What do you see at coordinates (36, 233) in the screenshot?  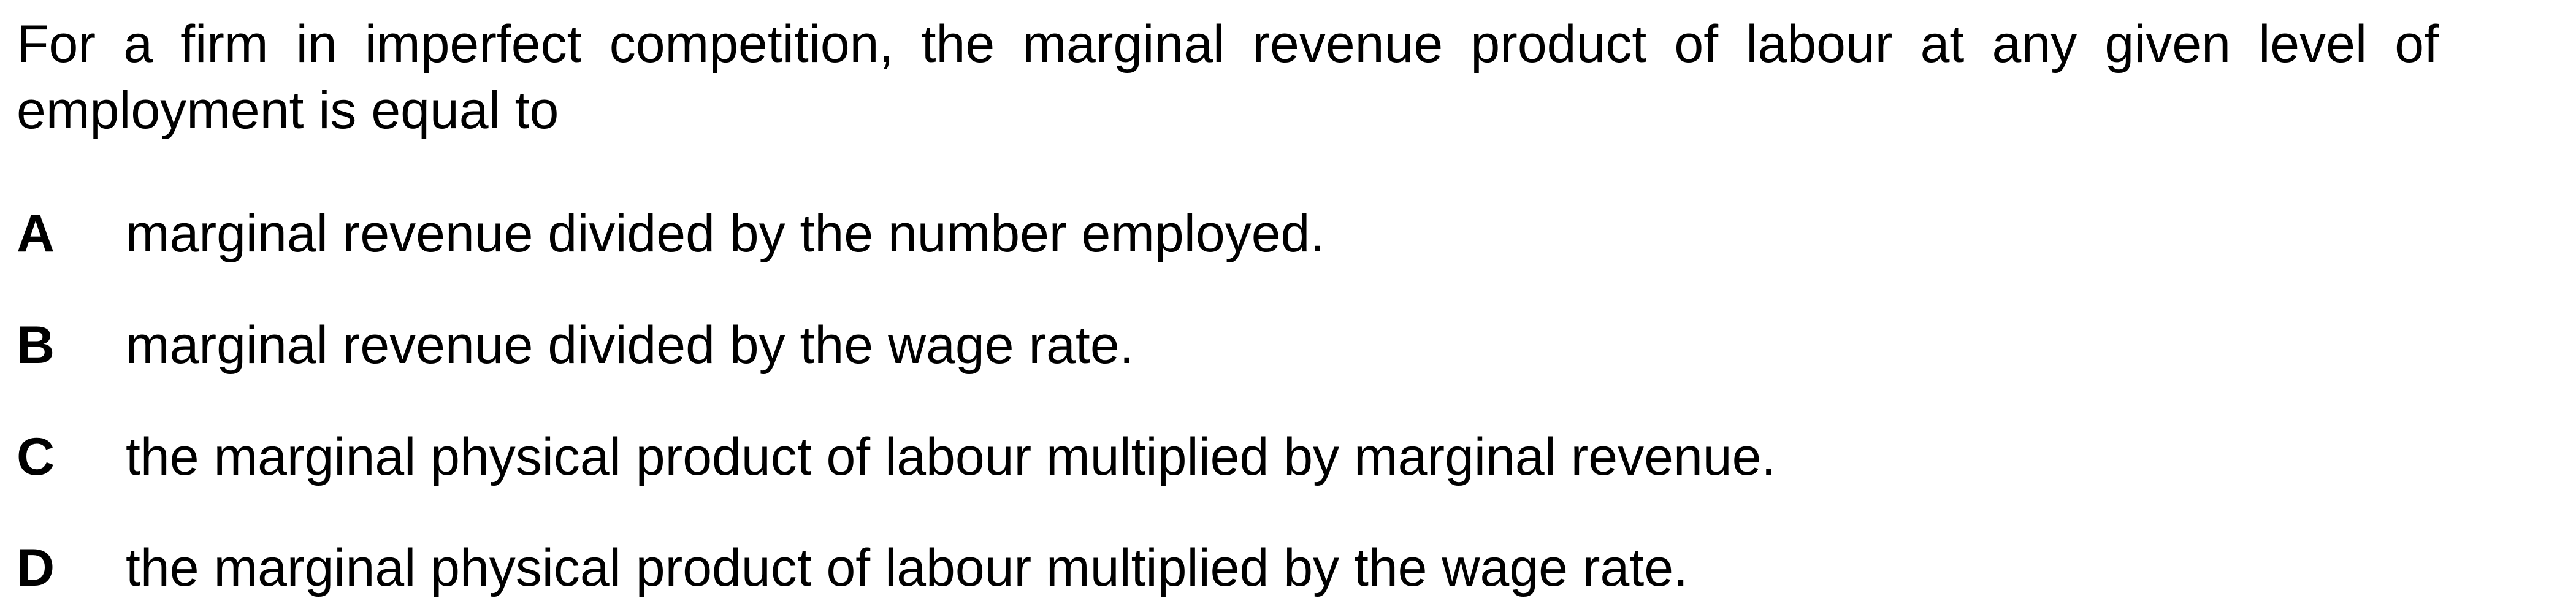 I see `option-letter: A` at bounding box center [36, 233].